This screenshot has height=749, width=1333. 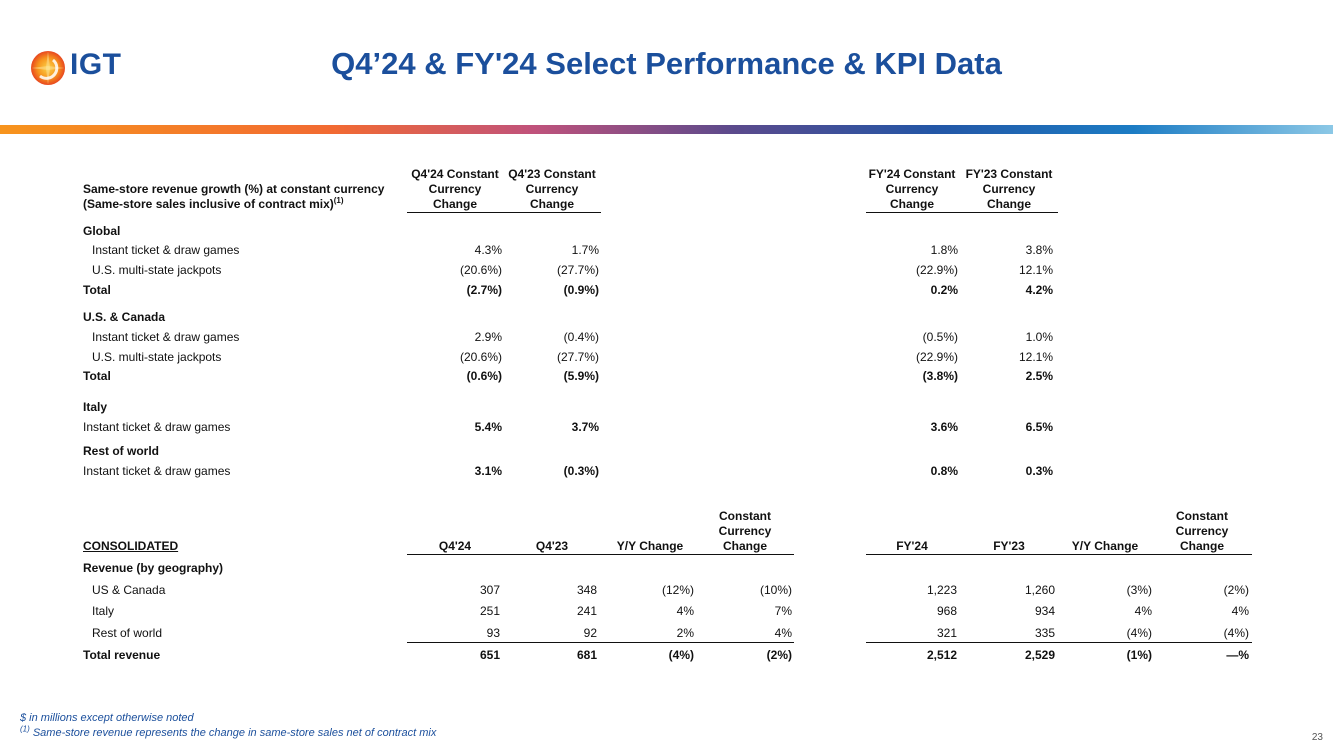 What do you see at coordinates (484, 376) in the screenshot?
I see `table-cell: (0.6%)` at bounding box center [484, 376].